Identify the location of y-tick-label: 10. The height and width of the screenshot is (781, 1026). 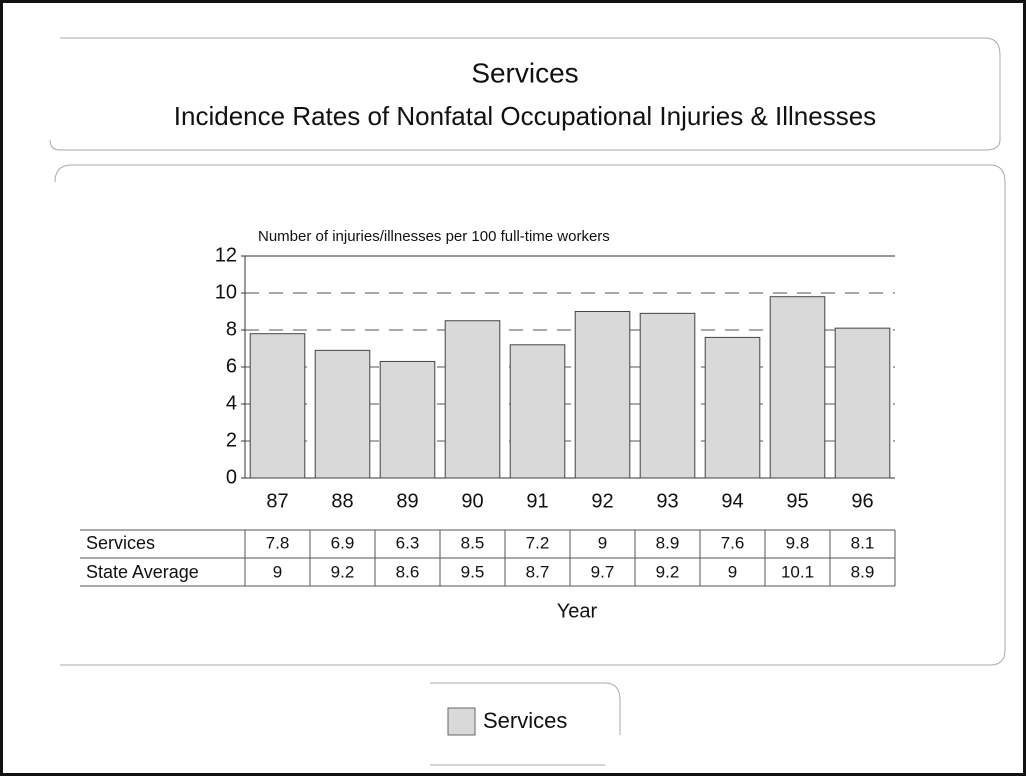
(226, 292).